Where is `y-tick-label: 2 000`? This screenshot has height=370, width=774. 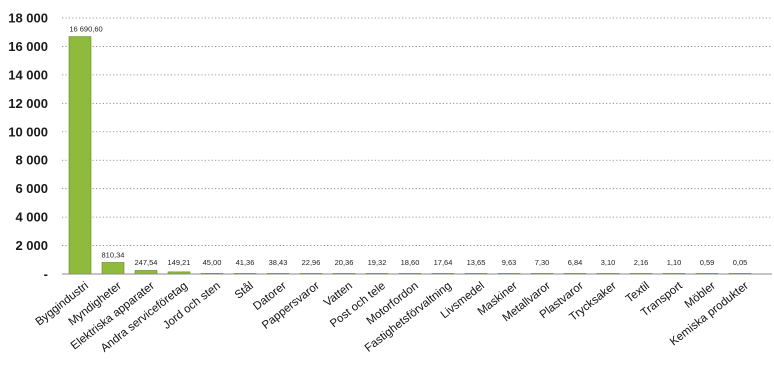
y-tick-label: 2 000 is located at coordinates (31, 245).